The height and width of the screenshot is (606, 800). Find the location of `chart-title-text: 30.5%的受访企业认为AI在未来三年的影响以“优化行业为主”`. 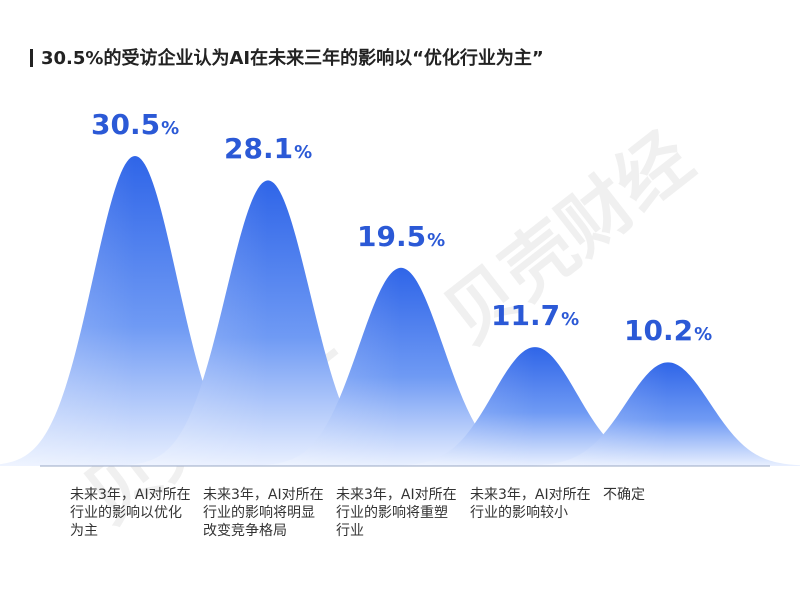

chart-title-text: 30.5%的受访企业认为AI在未来三年的影响以“优化行业为主” is located at coordinates (292, 58).